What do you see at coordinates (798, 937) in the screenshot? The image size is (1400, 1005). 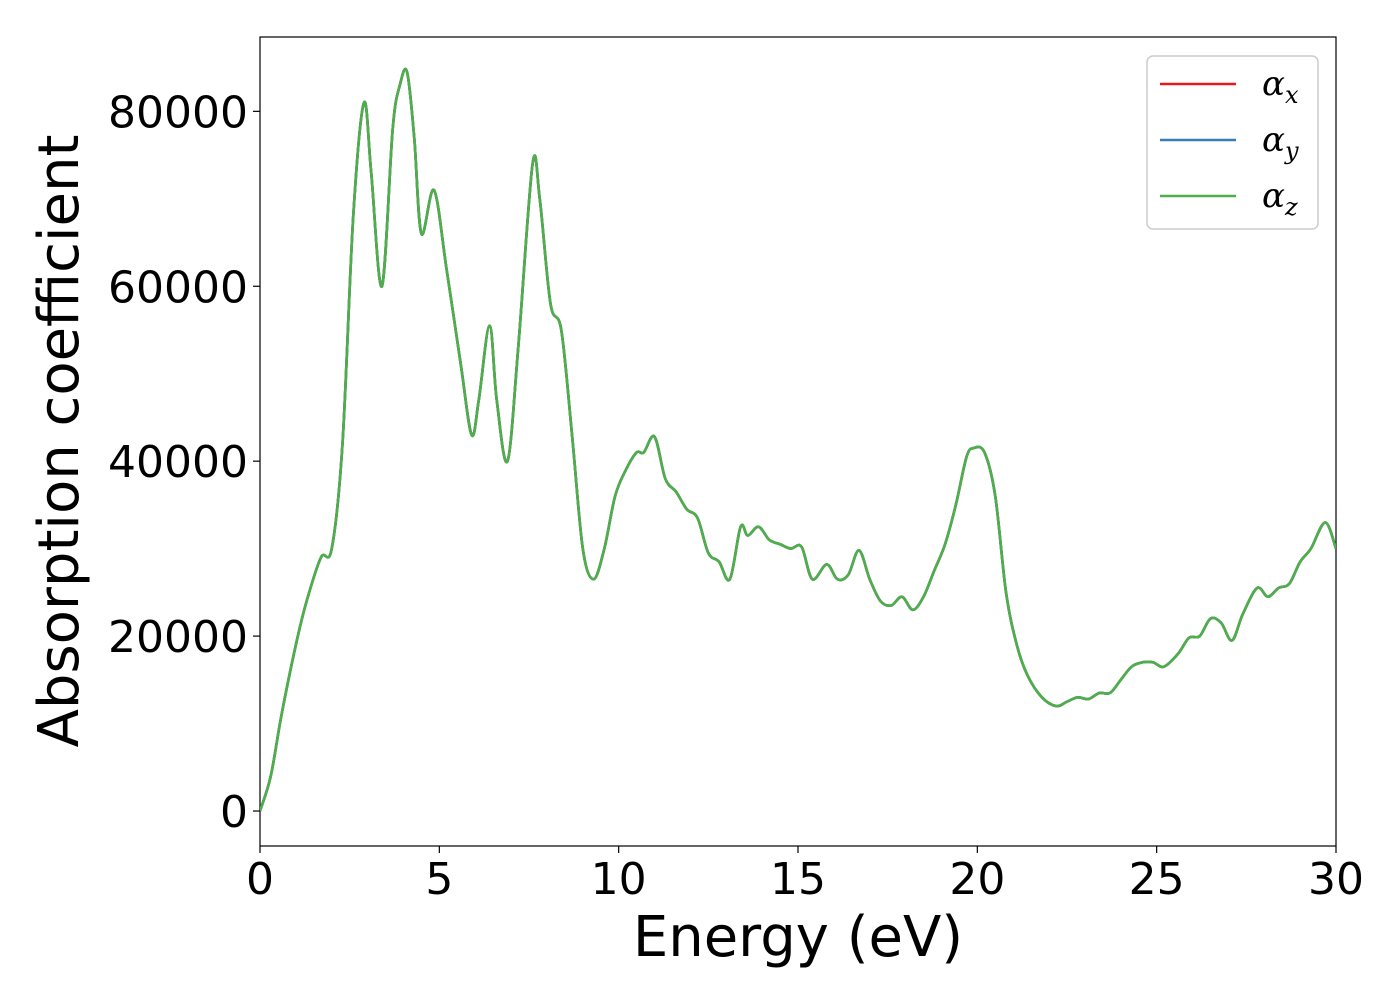 I see `x-axis-title: Energy (eV)` at bounding box center [798, 937].